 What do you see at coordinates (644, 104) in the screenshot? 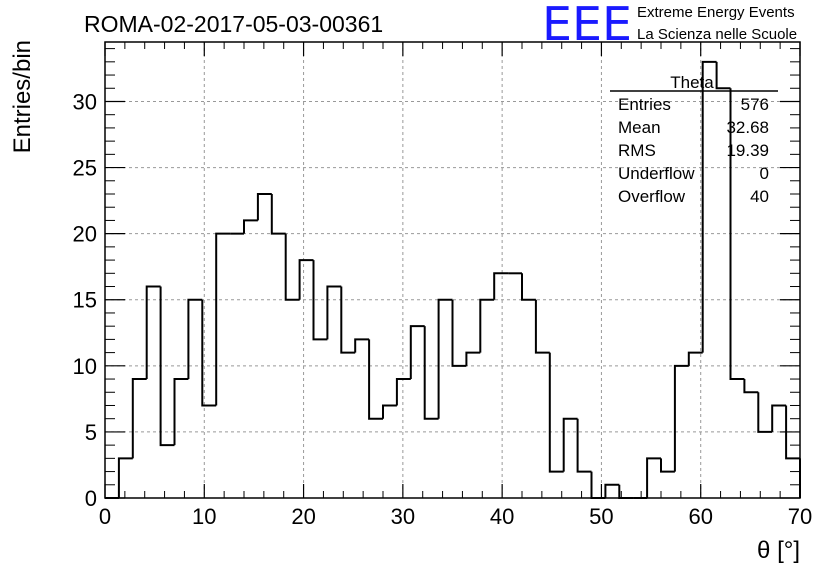
I see `stats-row-label: Entries` at bounding box center [644, 104].